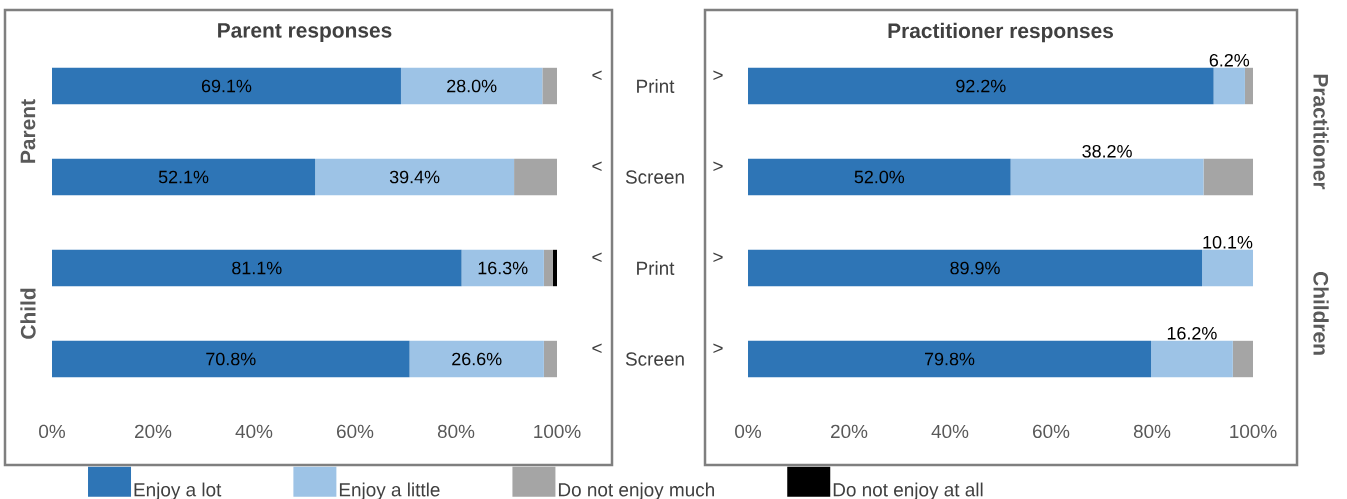  Describe the element at coordinates (1321, 132) in the screenshot. I see `text: Practitioner` at that location.